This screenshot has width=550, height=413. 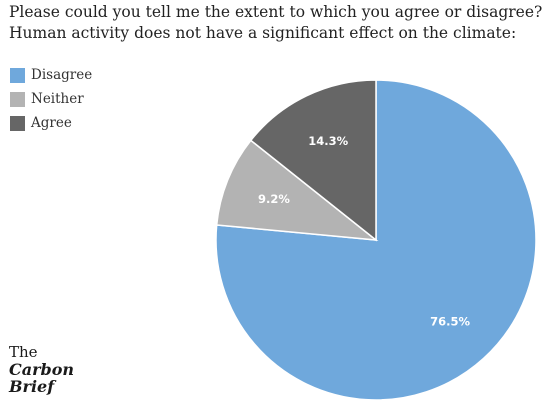 I want to click on legend-item-disagree: Disagree, so click(x=51, y=75).